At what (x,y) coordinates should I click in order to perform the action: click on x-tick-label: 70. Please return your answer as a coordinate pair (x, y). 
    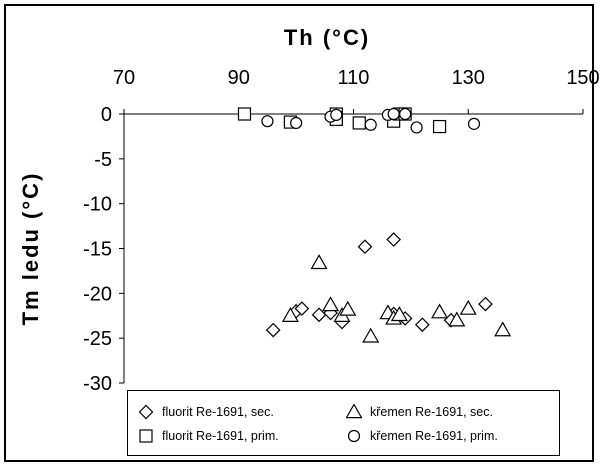
    Looking at the image, I should click on (124, 78).